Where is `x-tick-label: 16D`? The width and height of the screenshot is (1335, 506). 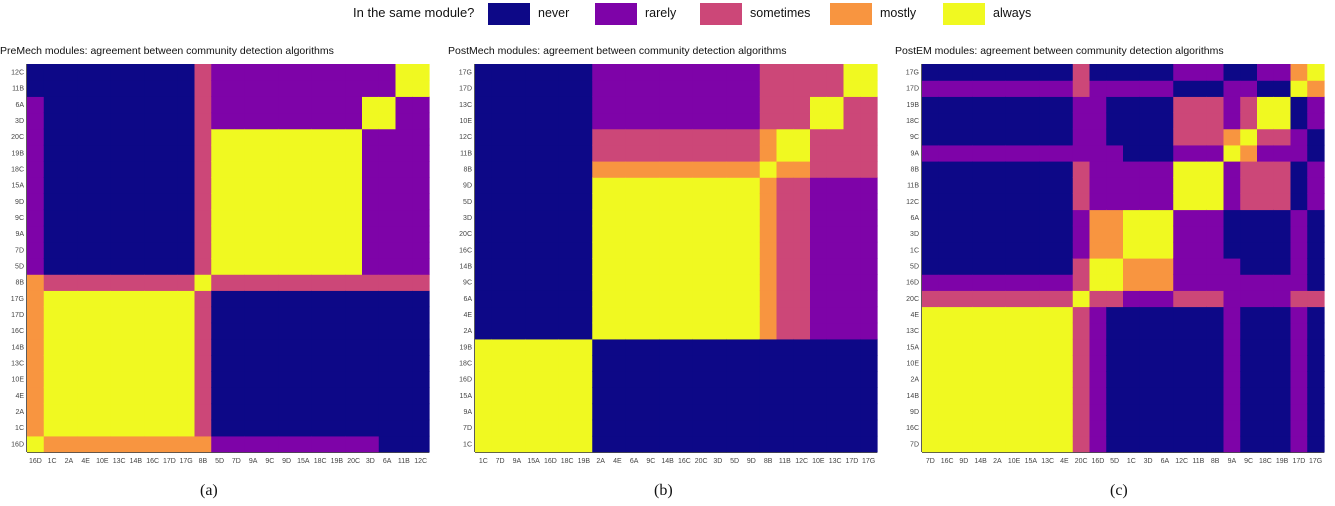 x-tick-label: 16D is located at coordinates (550, 461).